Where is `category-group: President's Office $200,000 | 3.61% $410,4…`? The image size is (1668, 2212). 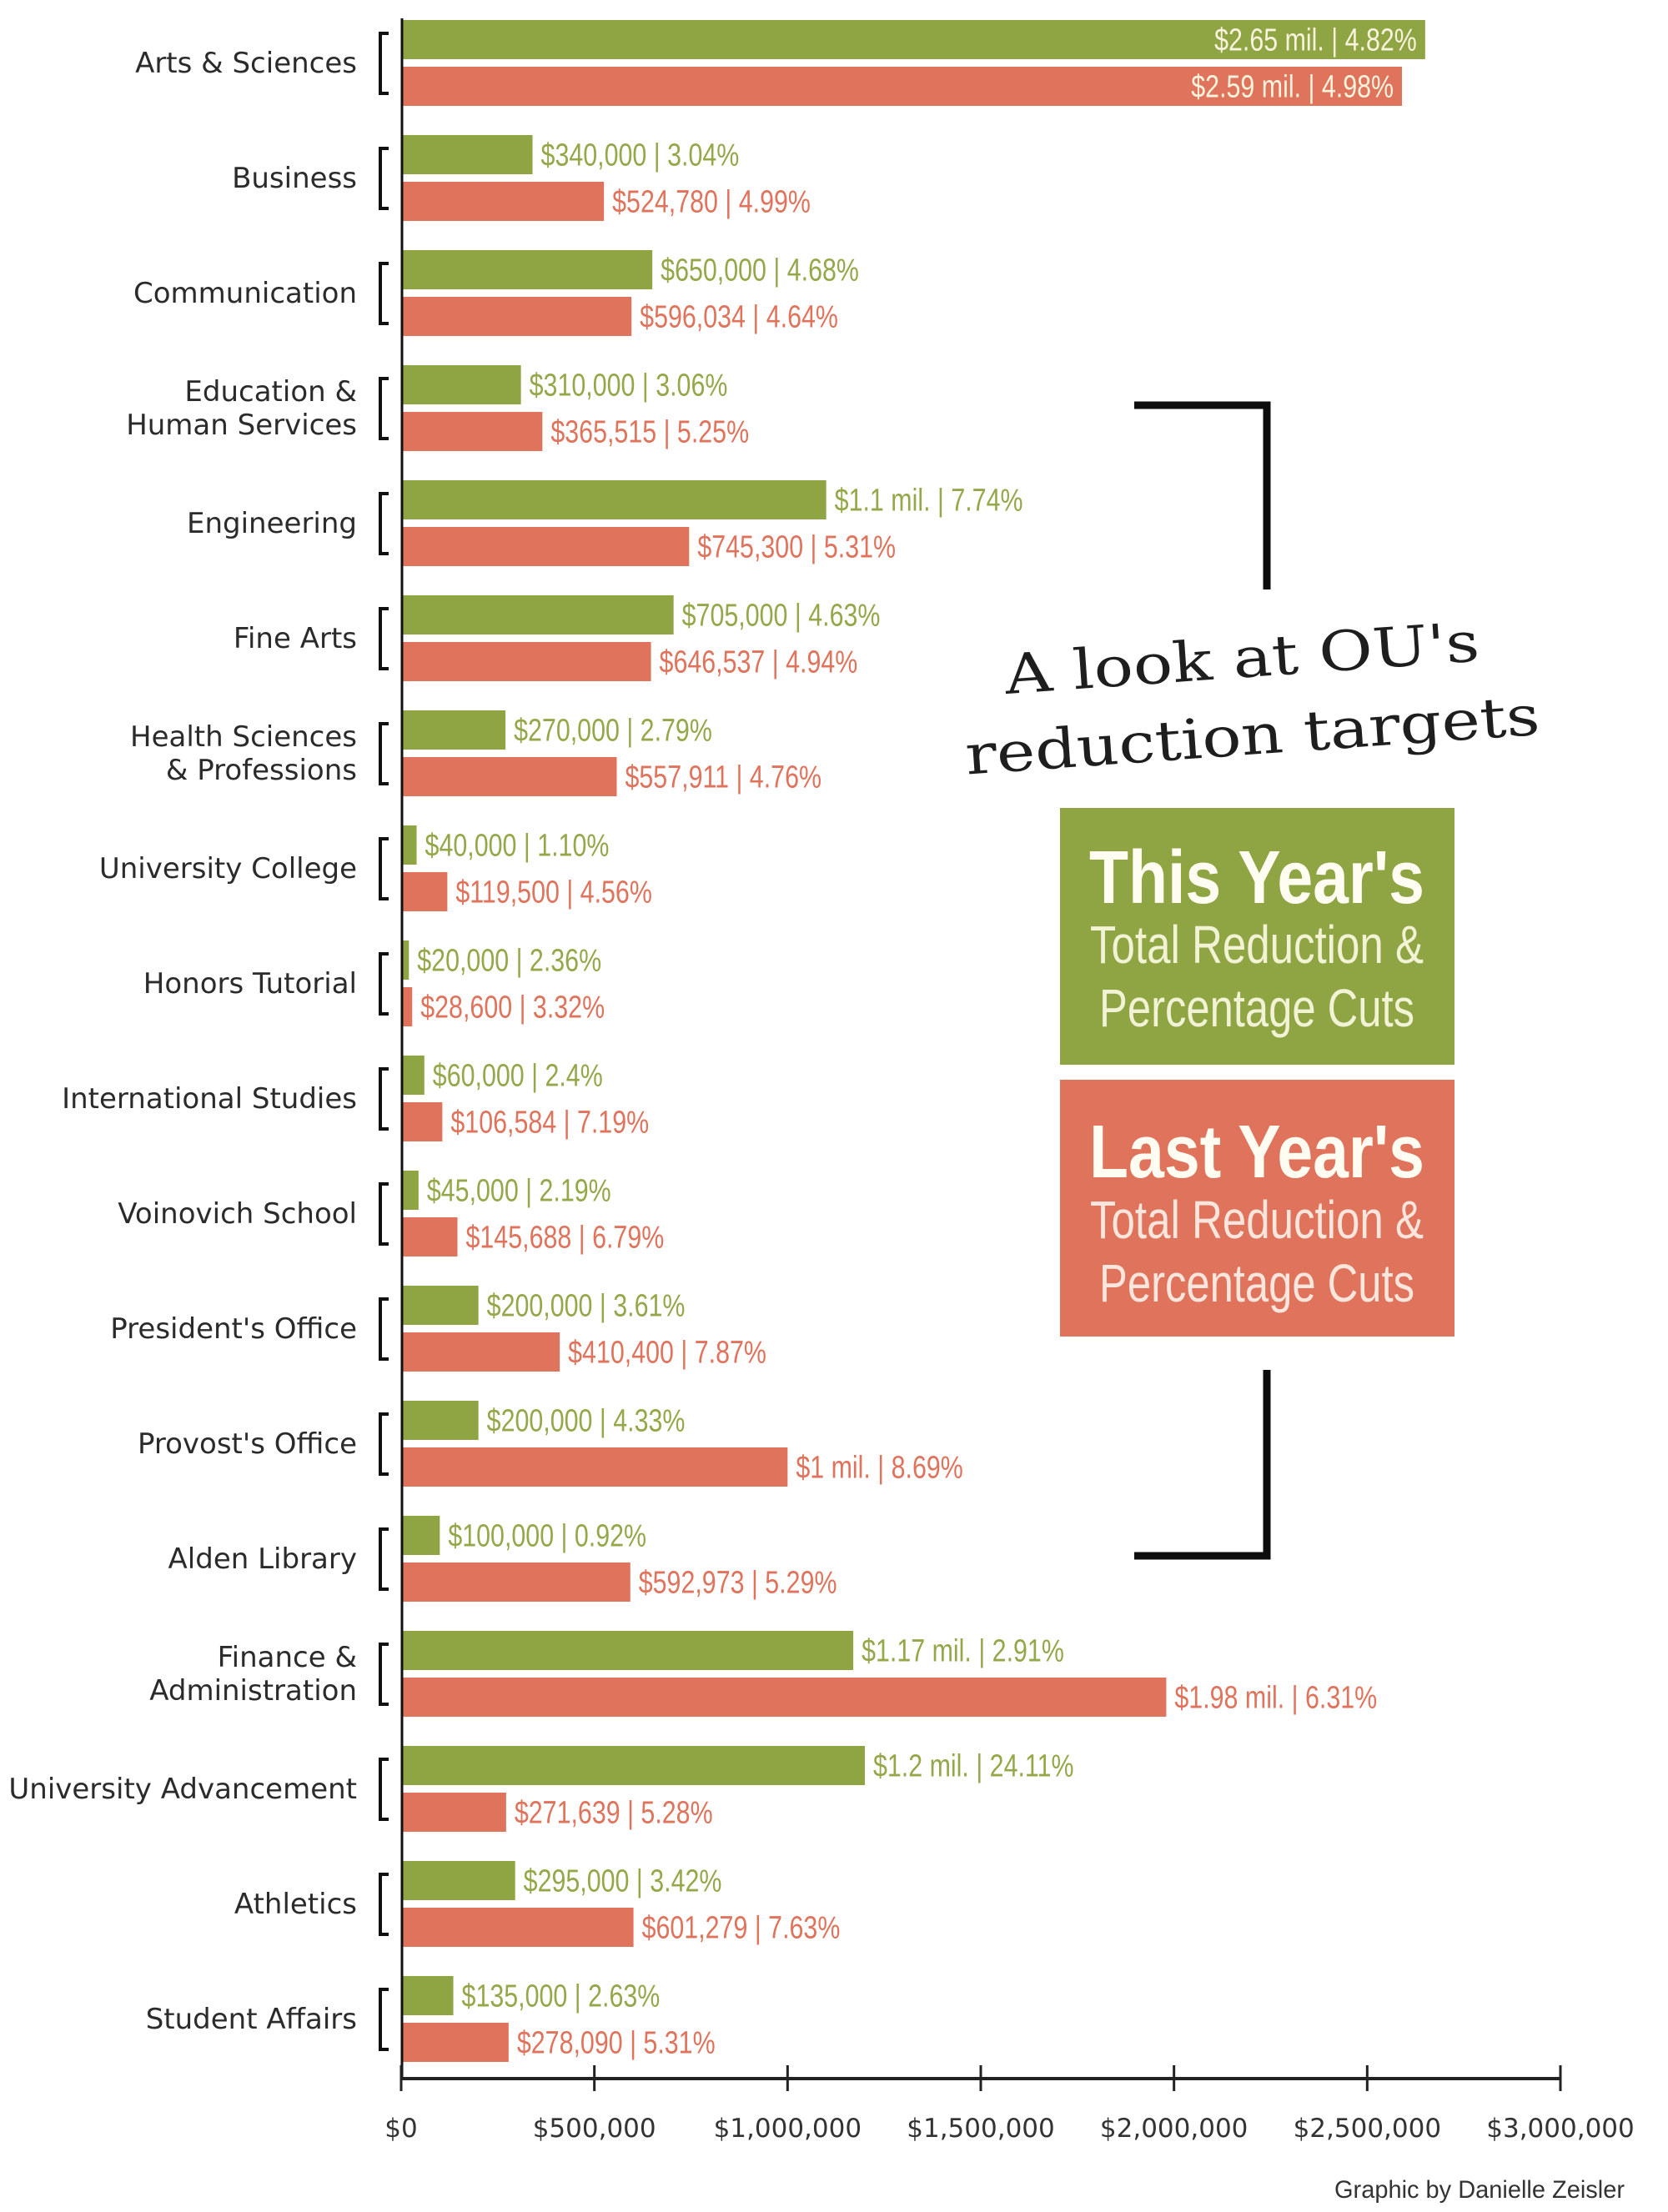 category-group: President's Office $200,000 | 3.61% $410,4… is located at coordinates (438, 1329).